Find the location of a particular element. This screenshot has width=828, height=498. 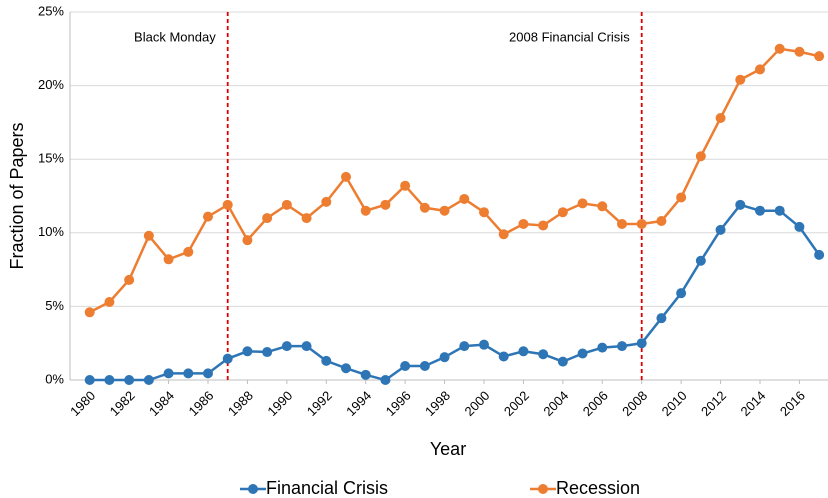

x-tick-label: 2004 is located at coordinates (555, 403).